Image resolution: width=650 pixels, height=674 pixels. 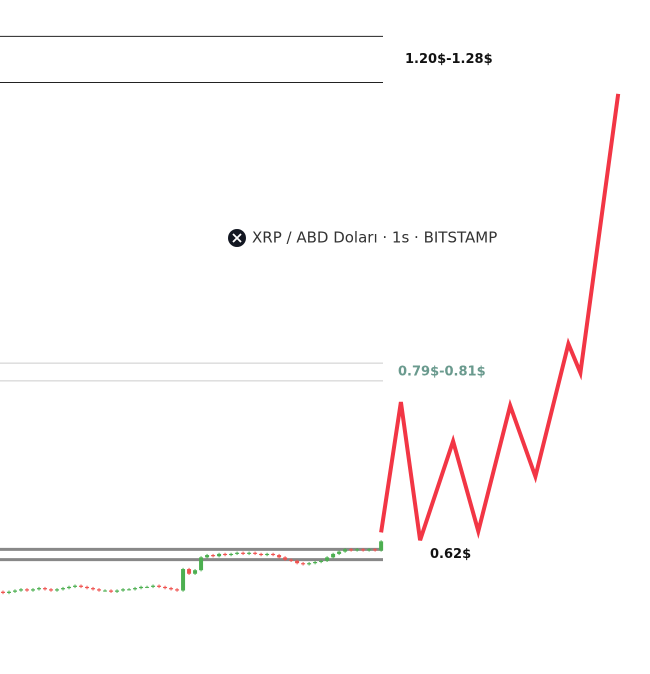 I want to click on chart-title: XRP / ABD Doları · 1s · BITSTAMP, so click(x=374, y=238).